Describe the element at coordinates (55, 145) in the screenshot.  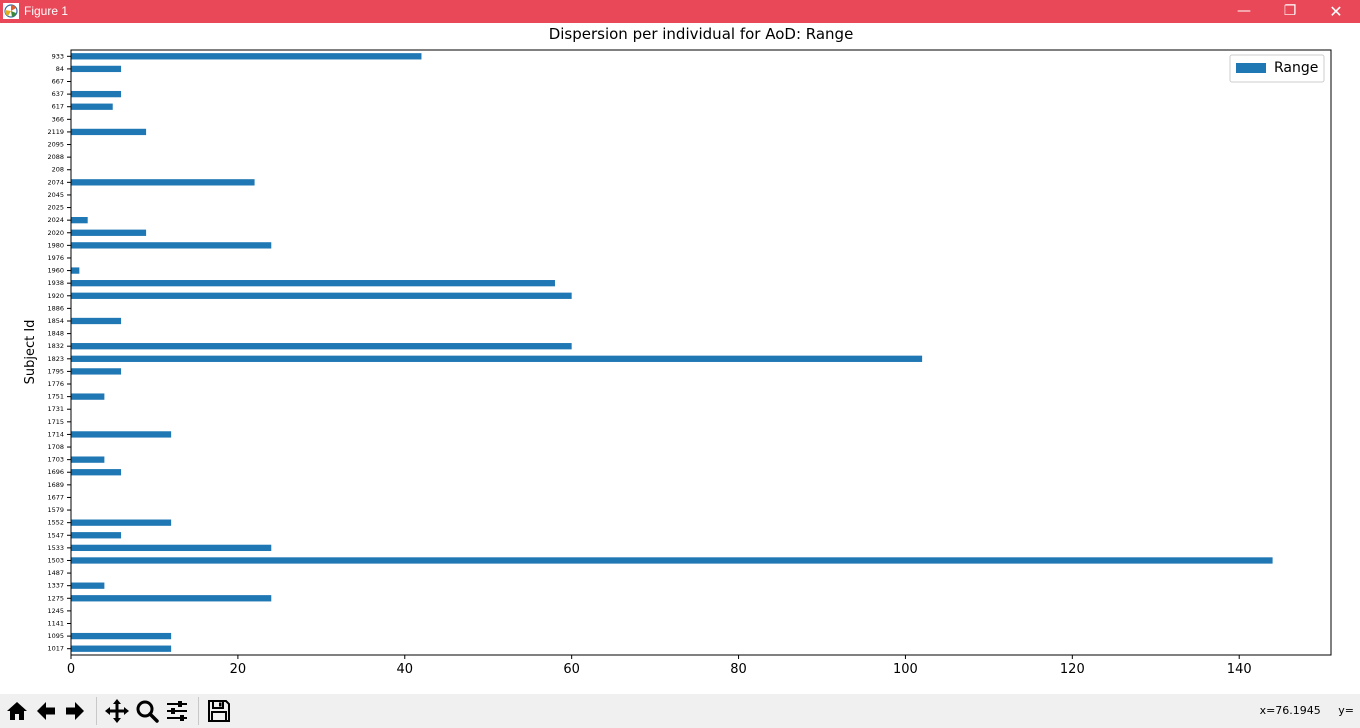
I see `y-tick-label: 2095` at that location.